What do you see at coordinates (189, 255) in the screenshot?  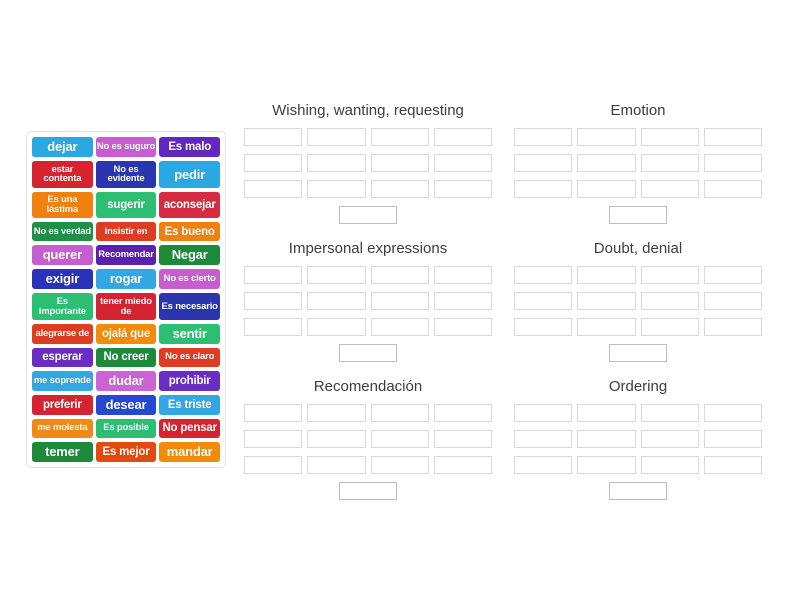 I see `word-tile: Negar` at bounding box center [189, 255].